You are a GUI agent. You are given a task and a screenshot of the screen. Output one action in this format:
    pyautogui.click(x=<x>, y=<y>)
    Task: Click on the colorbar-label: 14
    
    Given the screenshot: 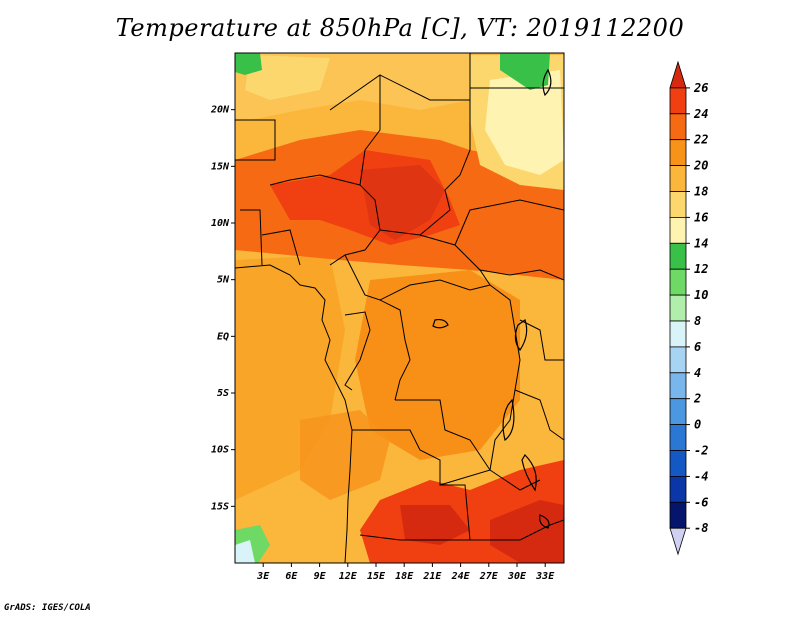 What is the action you would take?
    pyautogui.click(x=701, y=243)
    